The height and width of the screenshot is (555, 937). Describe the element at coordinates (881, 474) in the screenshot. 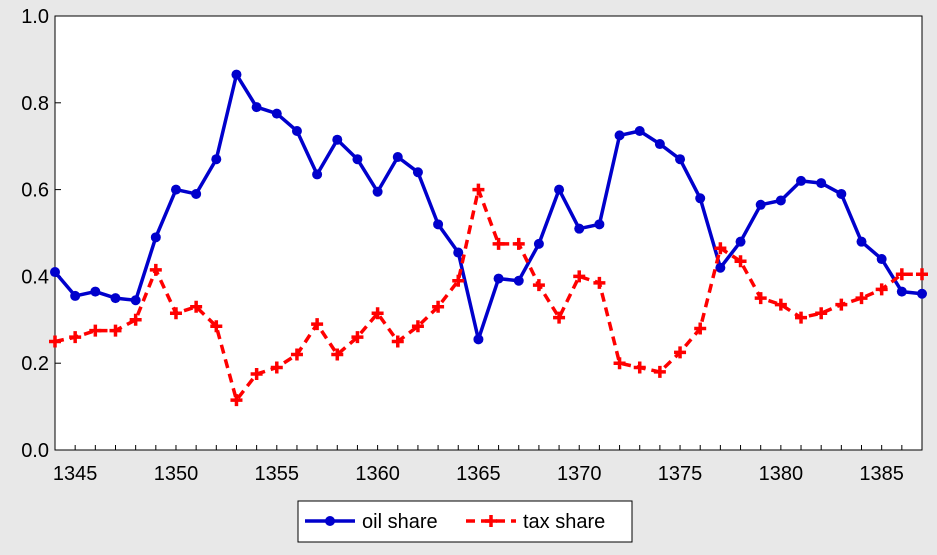

I see `x-tick-label: 1385` at that location.